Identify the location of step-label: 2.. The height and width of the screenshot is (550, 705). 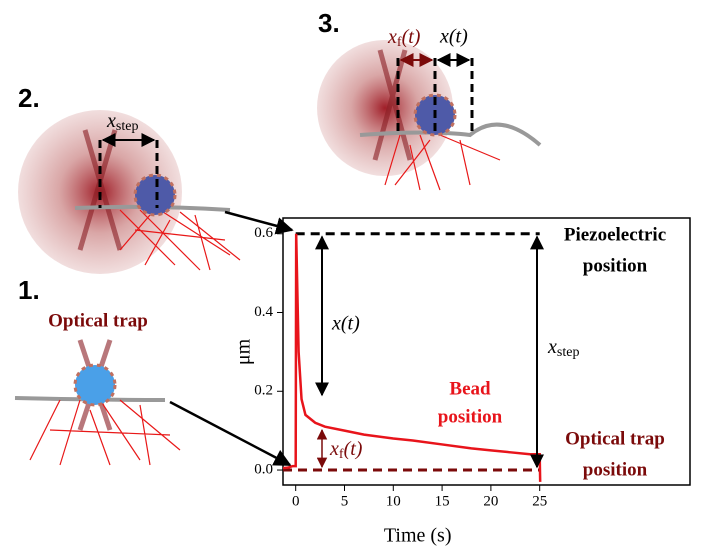
(29, 98).